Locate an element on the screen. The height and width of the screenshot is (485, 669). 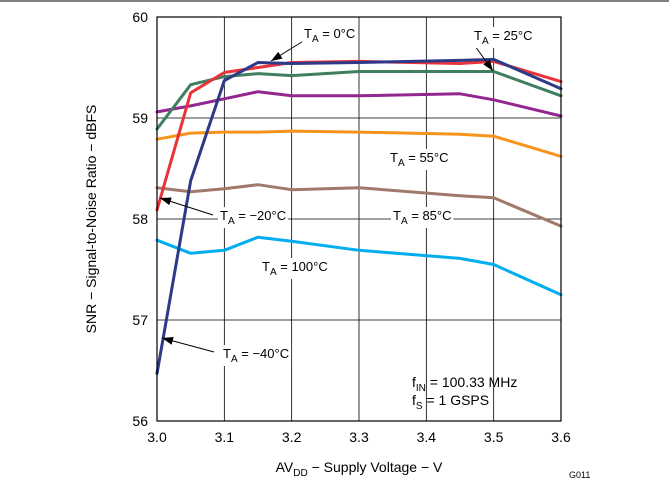
y-tick-label: 58 is located at coordinates (140, 219).